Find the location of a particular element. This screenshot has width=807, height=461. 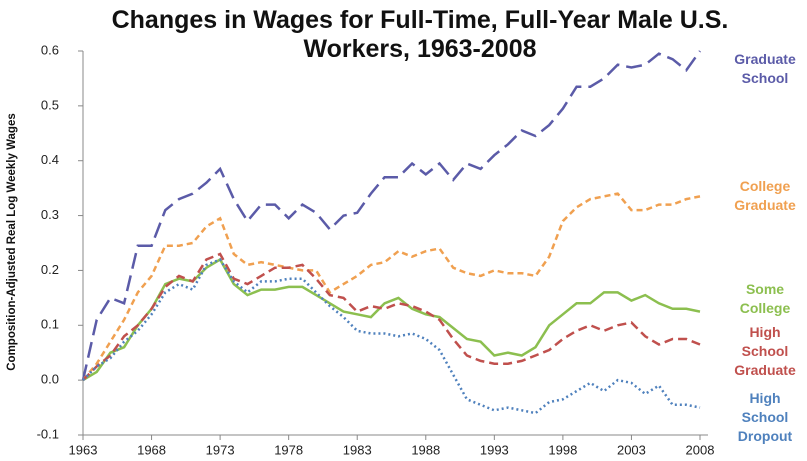

x-tick-label: 1998 is located at coordinates (562, 449).